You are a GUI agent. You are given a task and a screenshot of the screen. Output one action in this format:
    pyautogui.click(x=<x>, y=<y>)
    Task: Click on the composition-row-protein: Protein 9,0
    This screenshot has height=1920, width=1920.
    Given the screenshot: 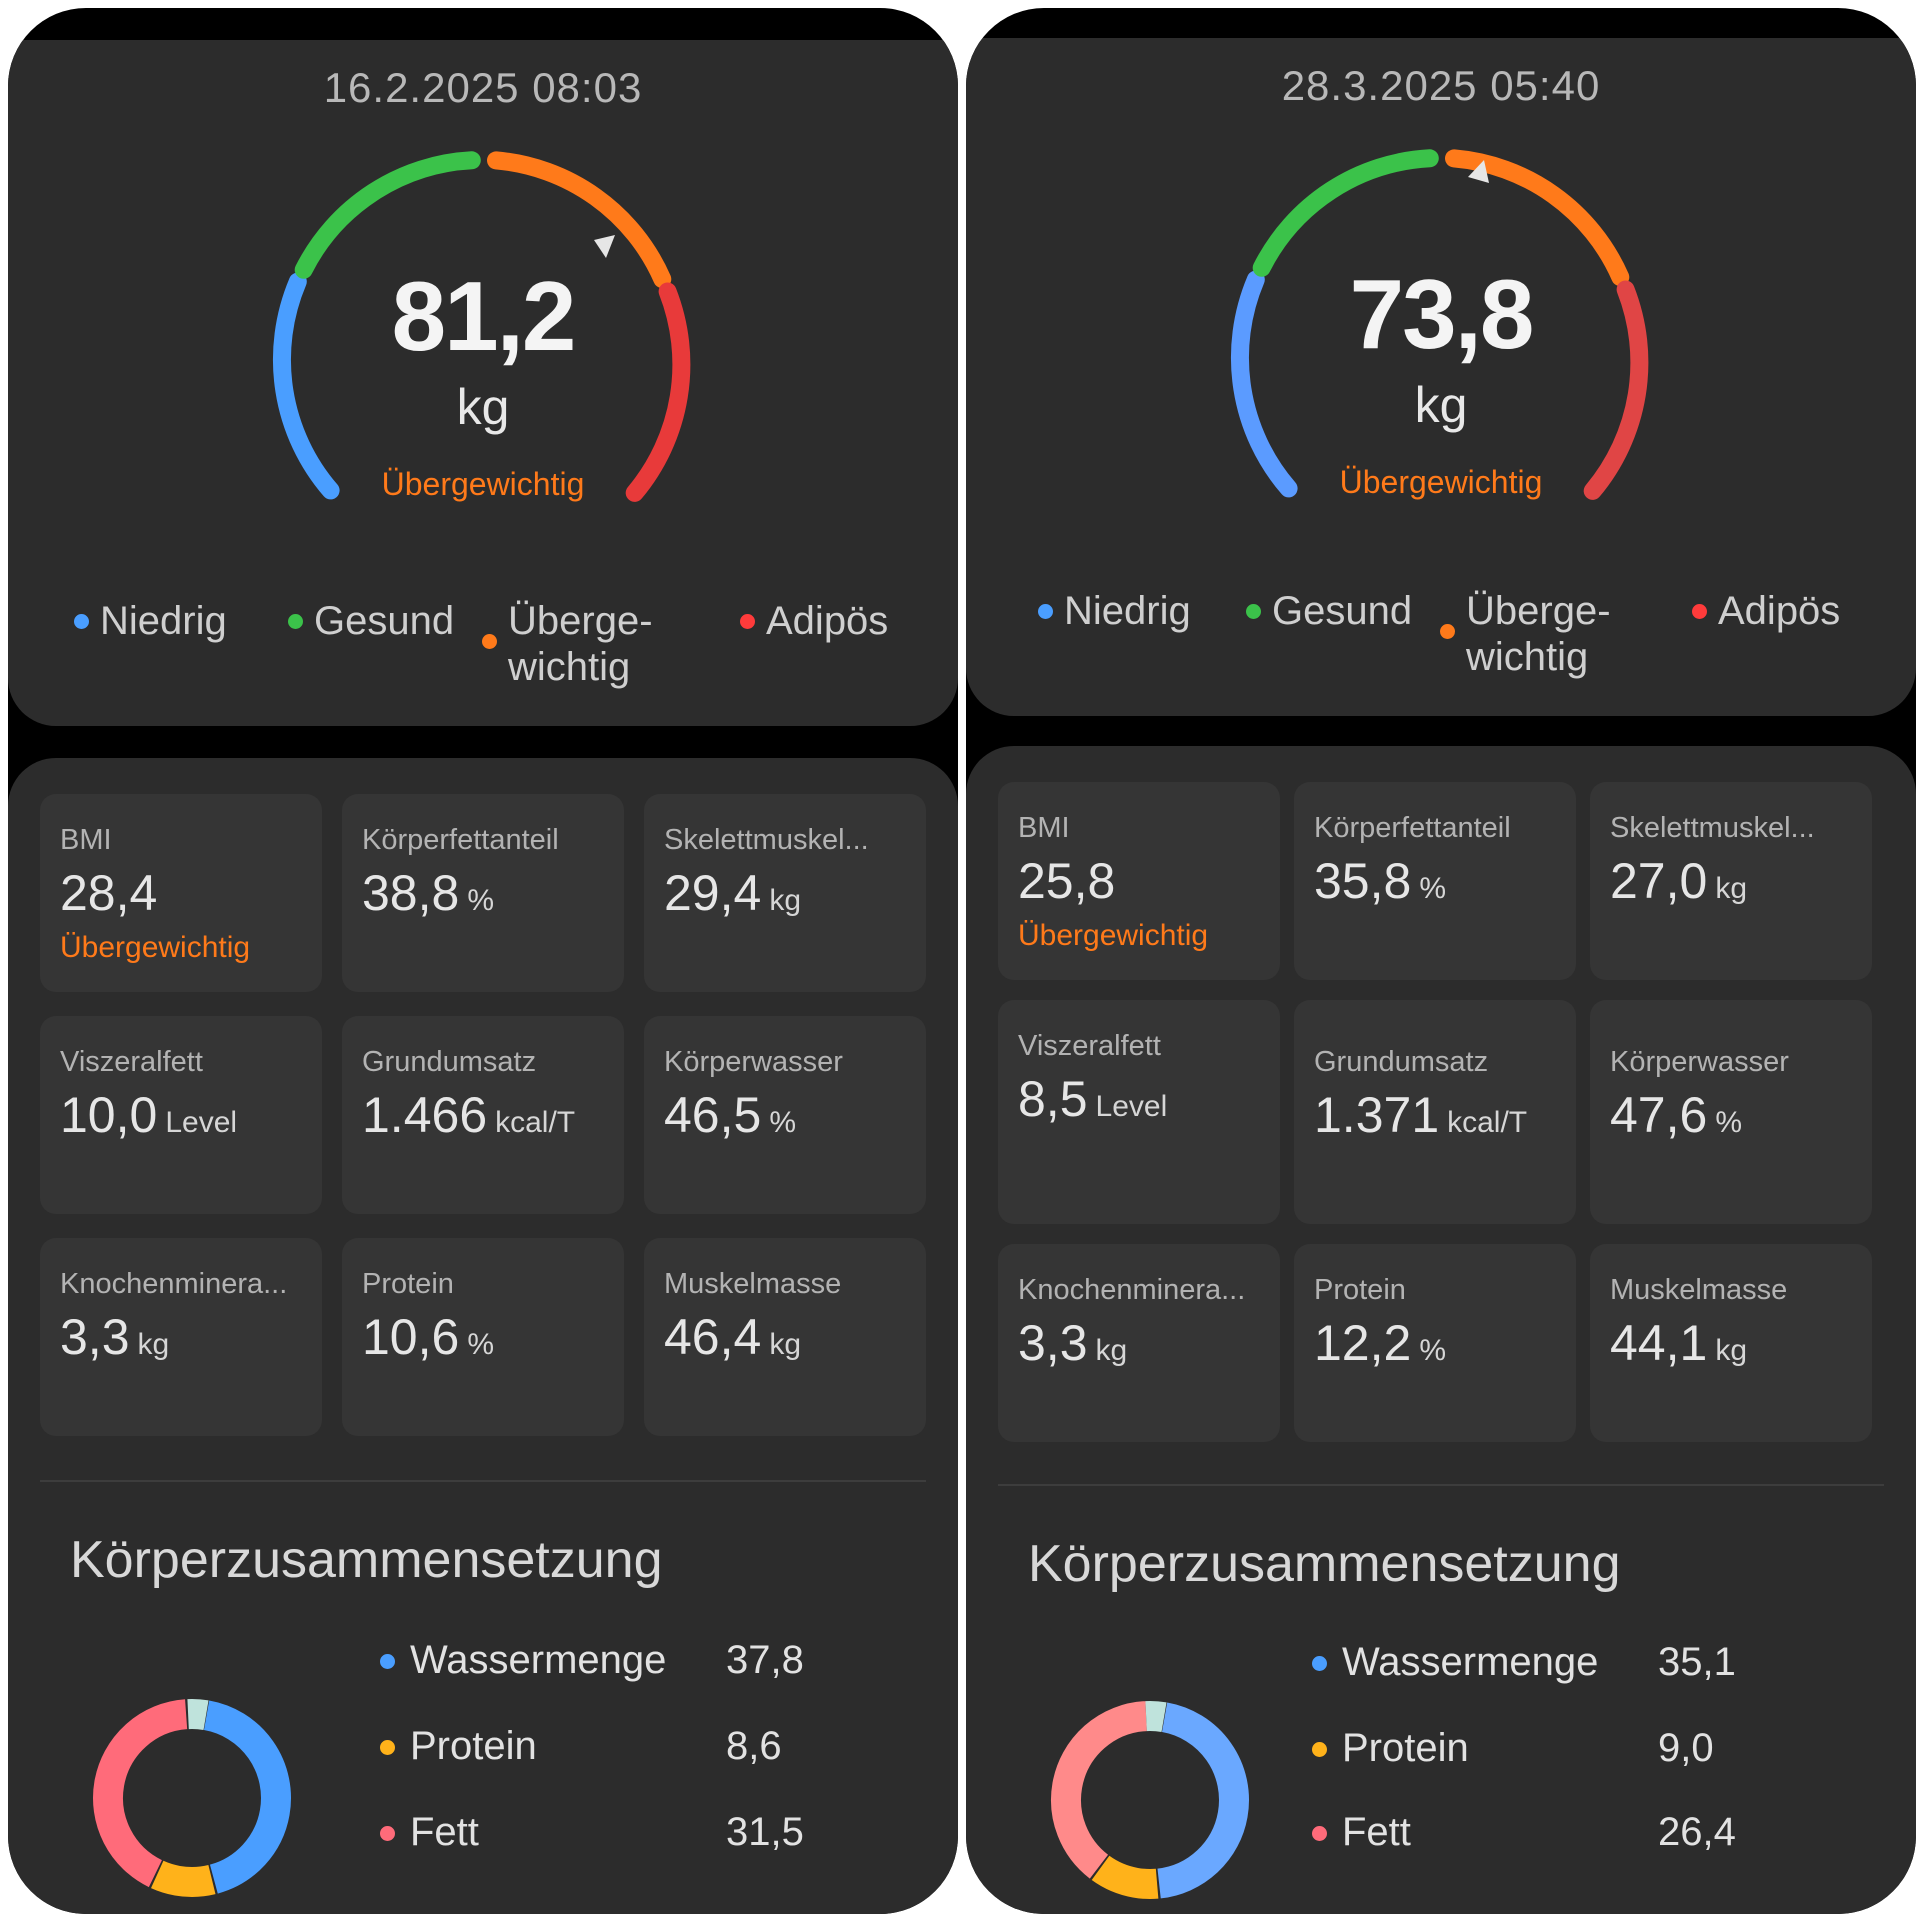 What is the action you would take?
    pyautogui.click(x=1532, y=1751)
    